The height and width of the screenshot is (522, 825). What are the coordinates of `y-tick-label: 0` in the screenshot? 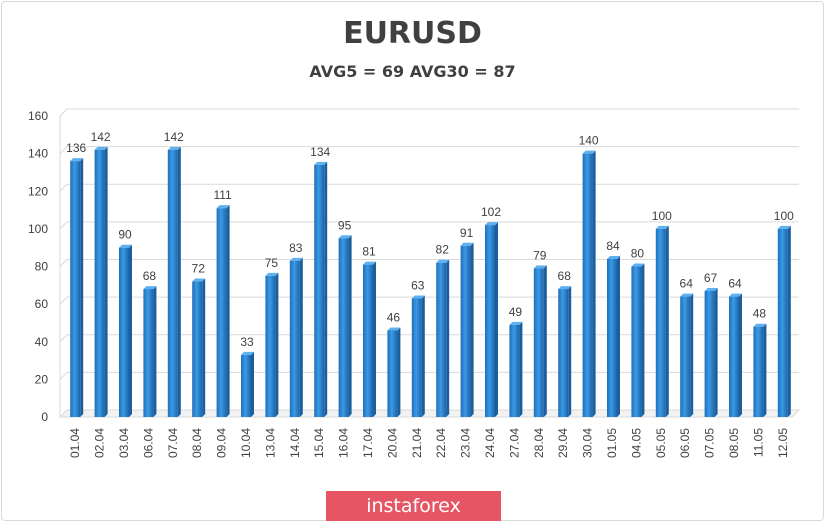 It's located at (44, 417).